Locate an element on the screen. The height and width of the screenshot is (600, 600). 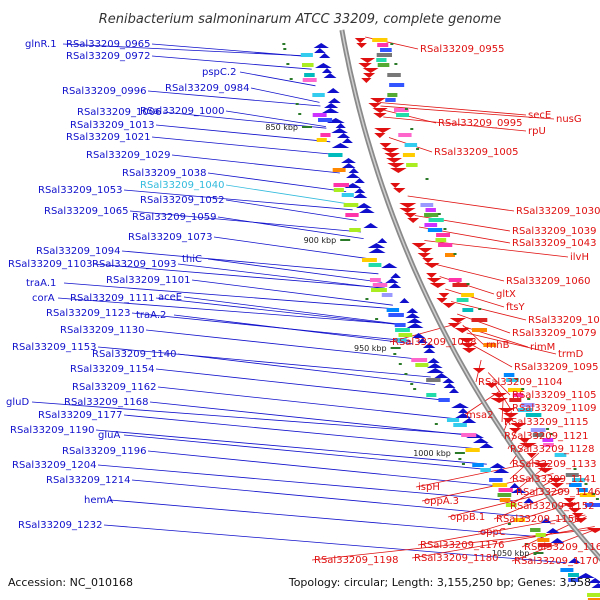
gene-label-right: RSal33209_1043 is located at coordinates (554, 243).